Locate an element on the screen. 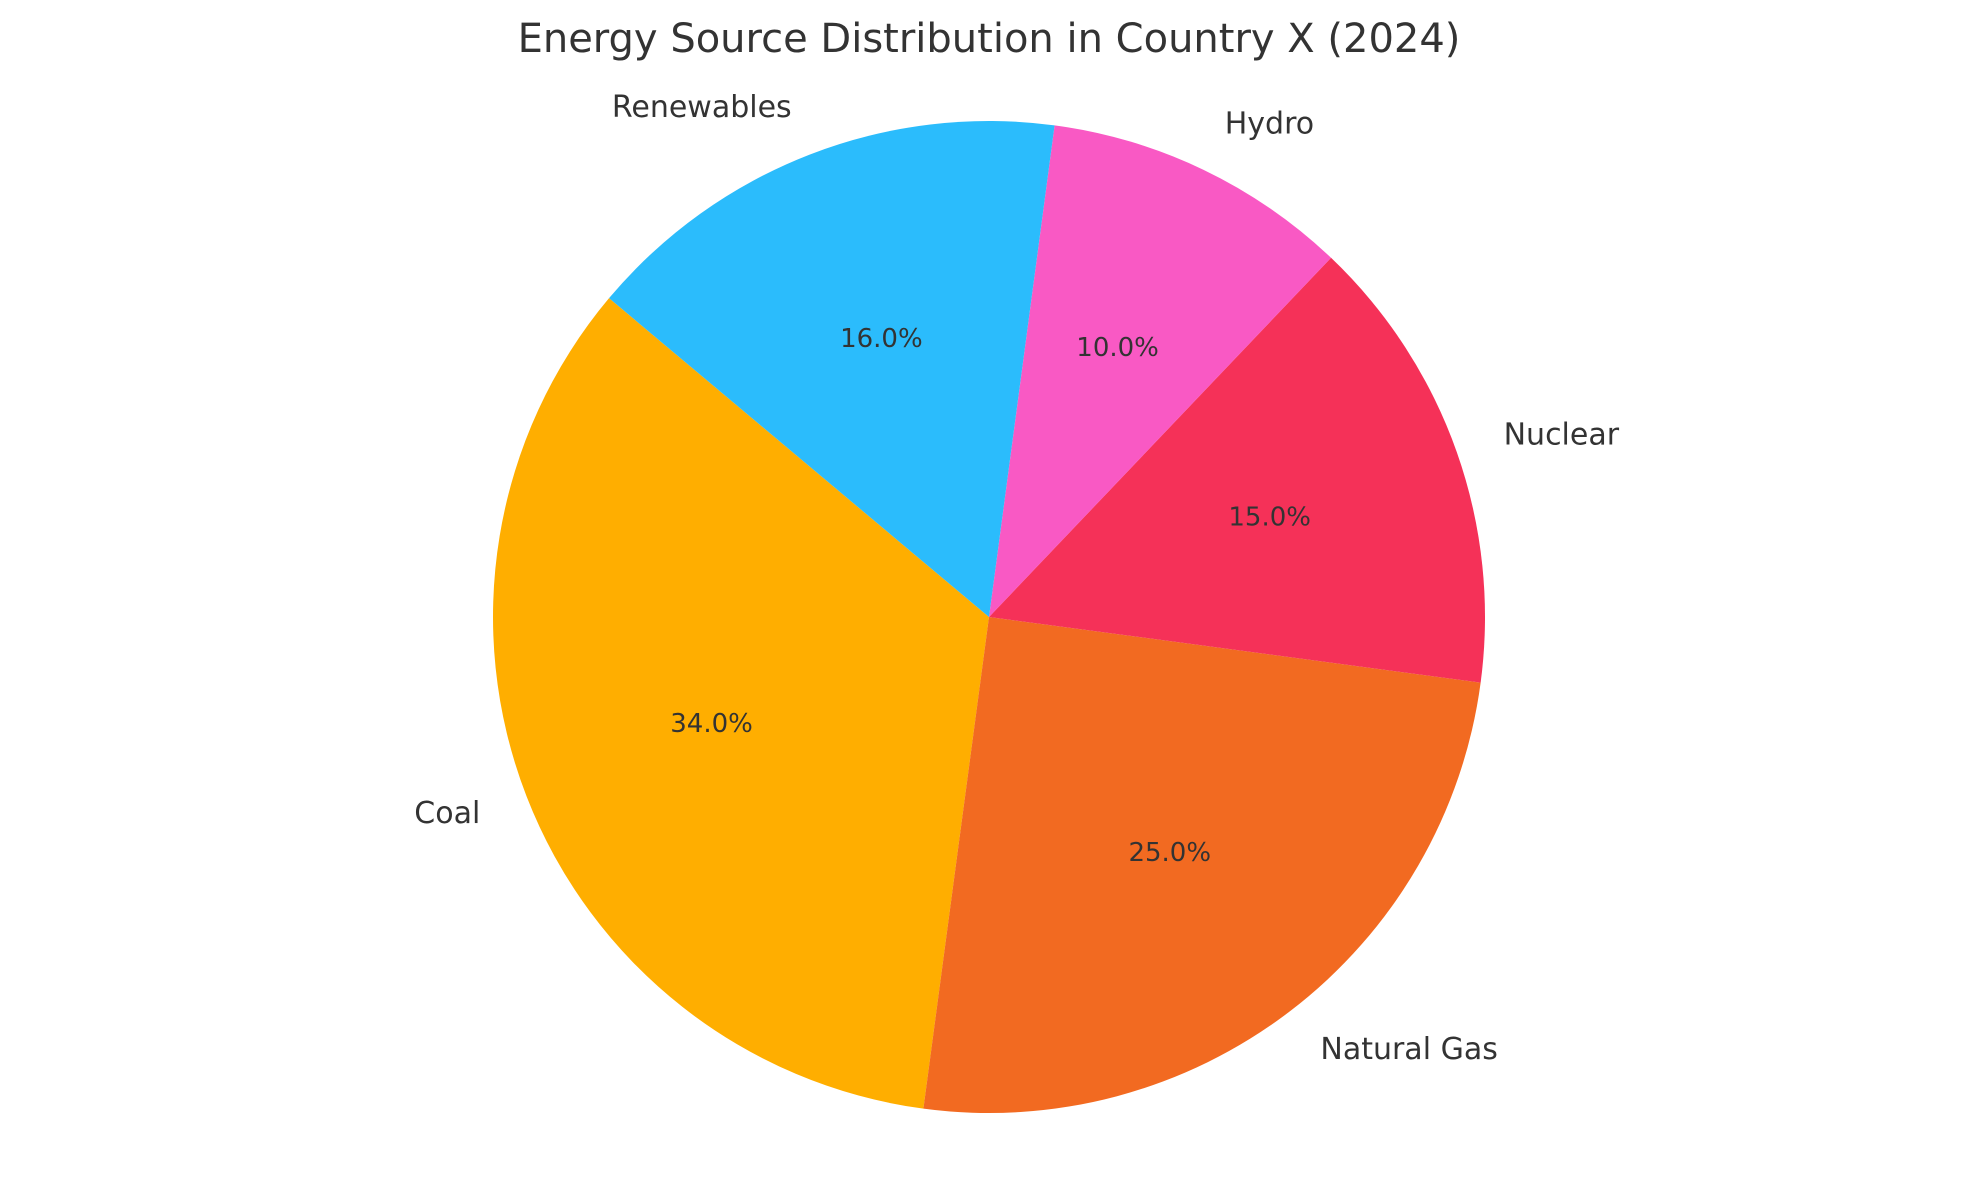  slice-percent-renewables: 16.0% is located at coordinates (881, 339).